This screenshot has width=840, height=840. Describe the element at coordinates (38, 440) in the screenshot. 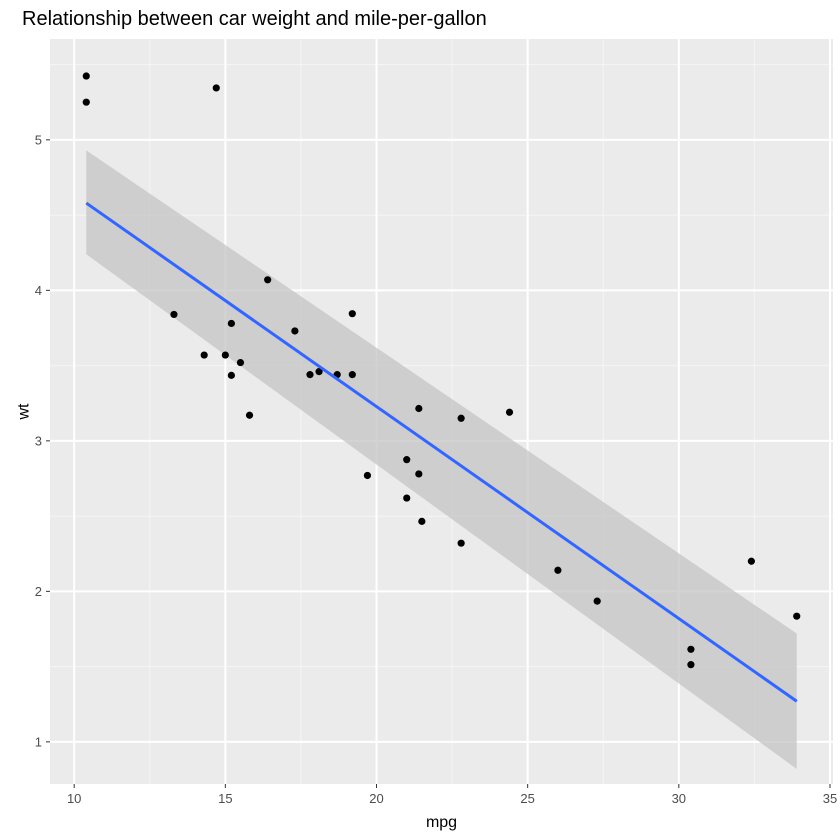

I see `y-tick-label: 3` at that location.